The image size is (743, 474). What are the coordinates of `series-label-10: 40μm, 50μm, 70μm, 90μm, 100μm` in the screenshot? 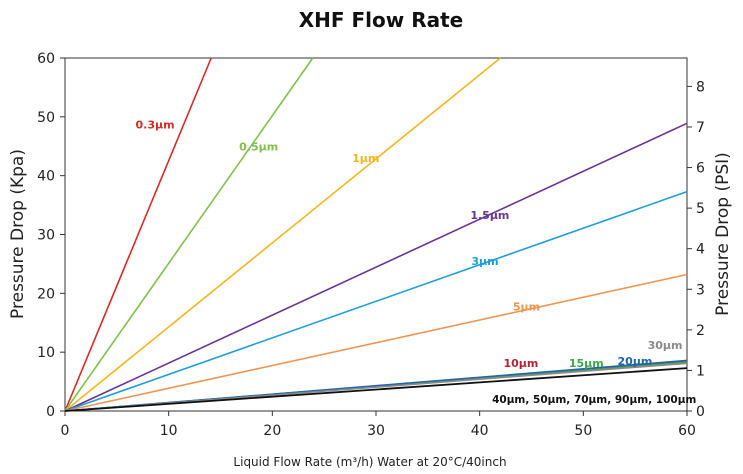 It's located at (594, 400).